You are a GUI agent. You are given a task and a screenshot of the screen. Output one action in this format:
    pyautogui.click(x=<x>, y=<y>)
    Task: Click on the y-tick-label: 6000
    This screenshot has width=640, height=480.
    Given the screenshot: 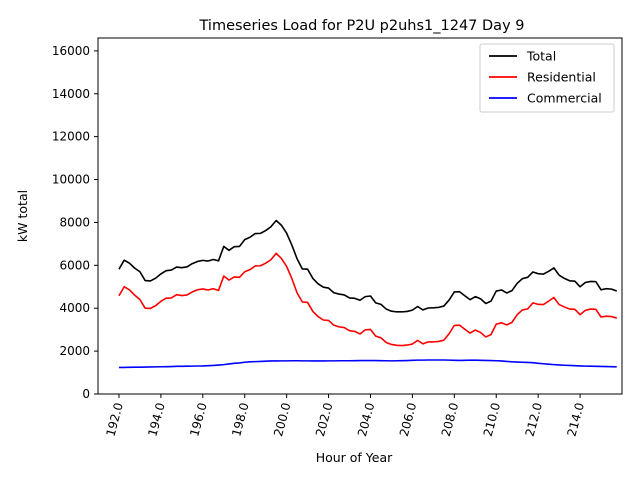 What is the action you would take?
    pyautogui.click(x=74, y=265)
    